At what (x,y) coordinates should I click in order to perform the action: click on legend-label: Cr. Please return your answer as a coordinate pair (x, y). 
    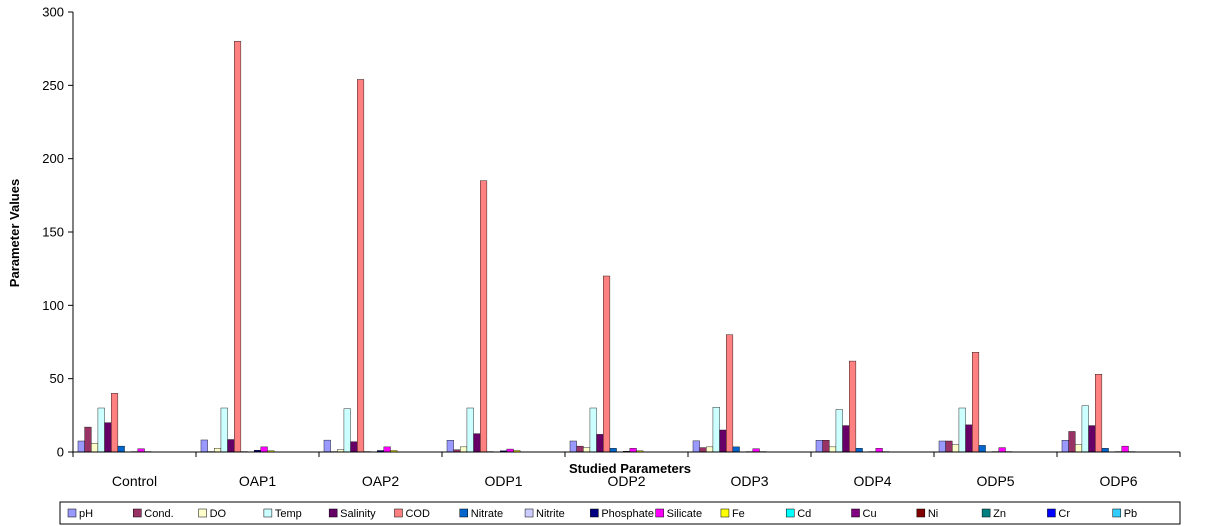
    Looking at the image, I should click on (1064, 514).